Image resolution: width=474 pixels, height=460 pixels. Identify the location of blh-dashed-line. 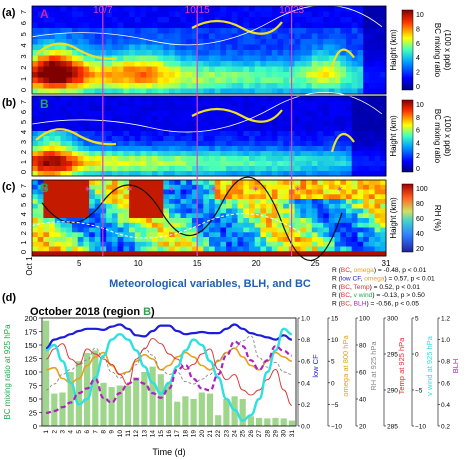
(167, 226).